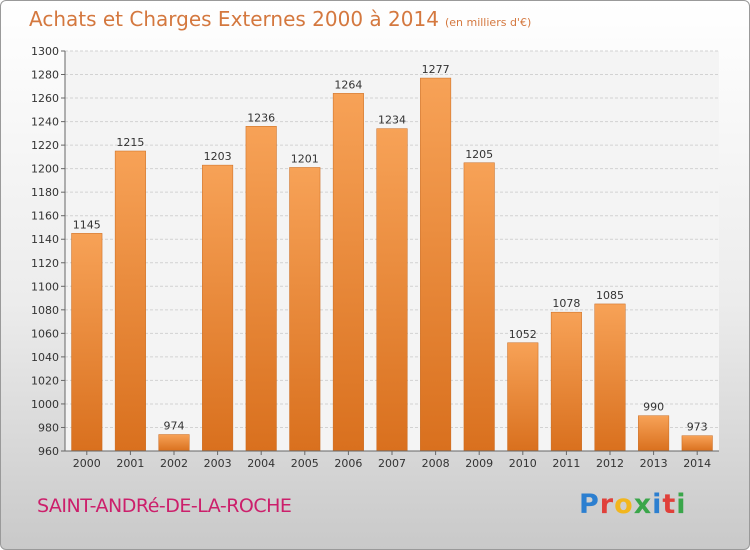 The image size is (750, 550). What do you see at coordinates (436, 69) in the screenshot?
I see `bar-value-label: 1277` at bounding box center [436, 69].